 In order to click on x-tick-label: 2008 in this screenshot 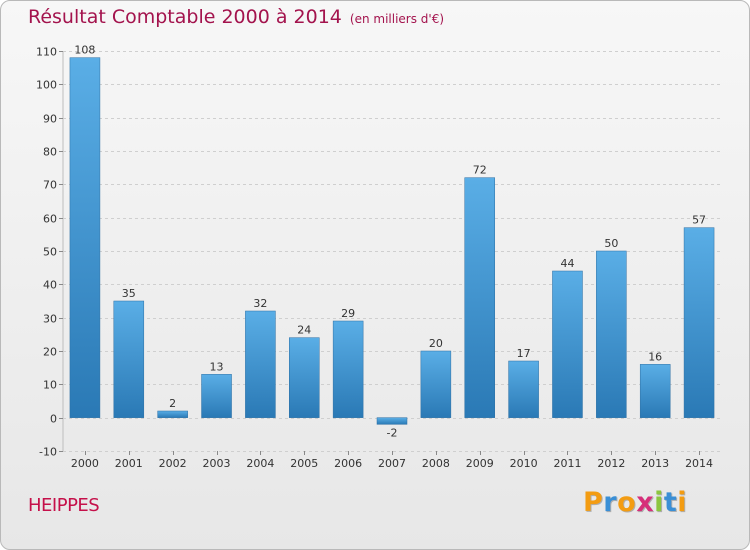, I will do `click(436, 463)`.